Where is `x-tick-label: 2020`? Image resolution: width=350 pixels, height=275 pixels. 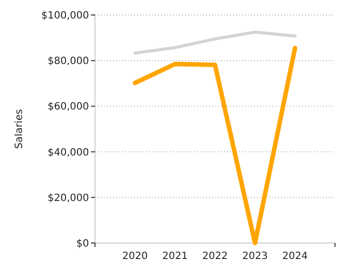
x-tick-label: 2020 is located at coordinates (135, 256).